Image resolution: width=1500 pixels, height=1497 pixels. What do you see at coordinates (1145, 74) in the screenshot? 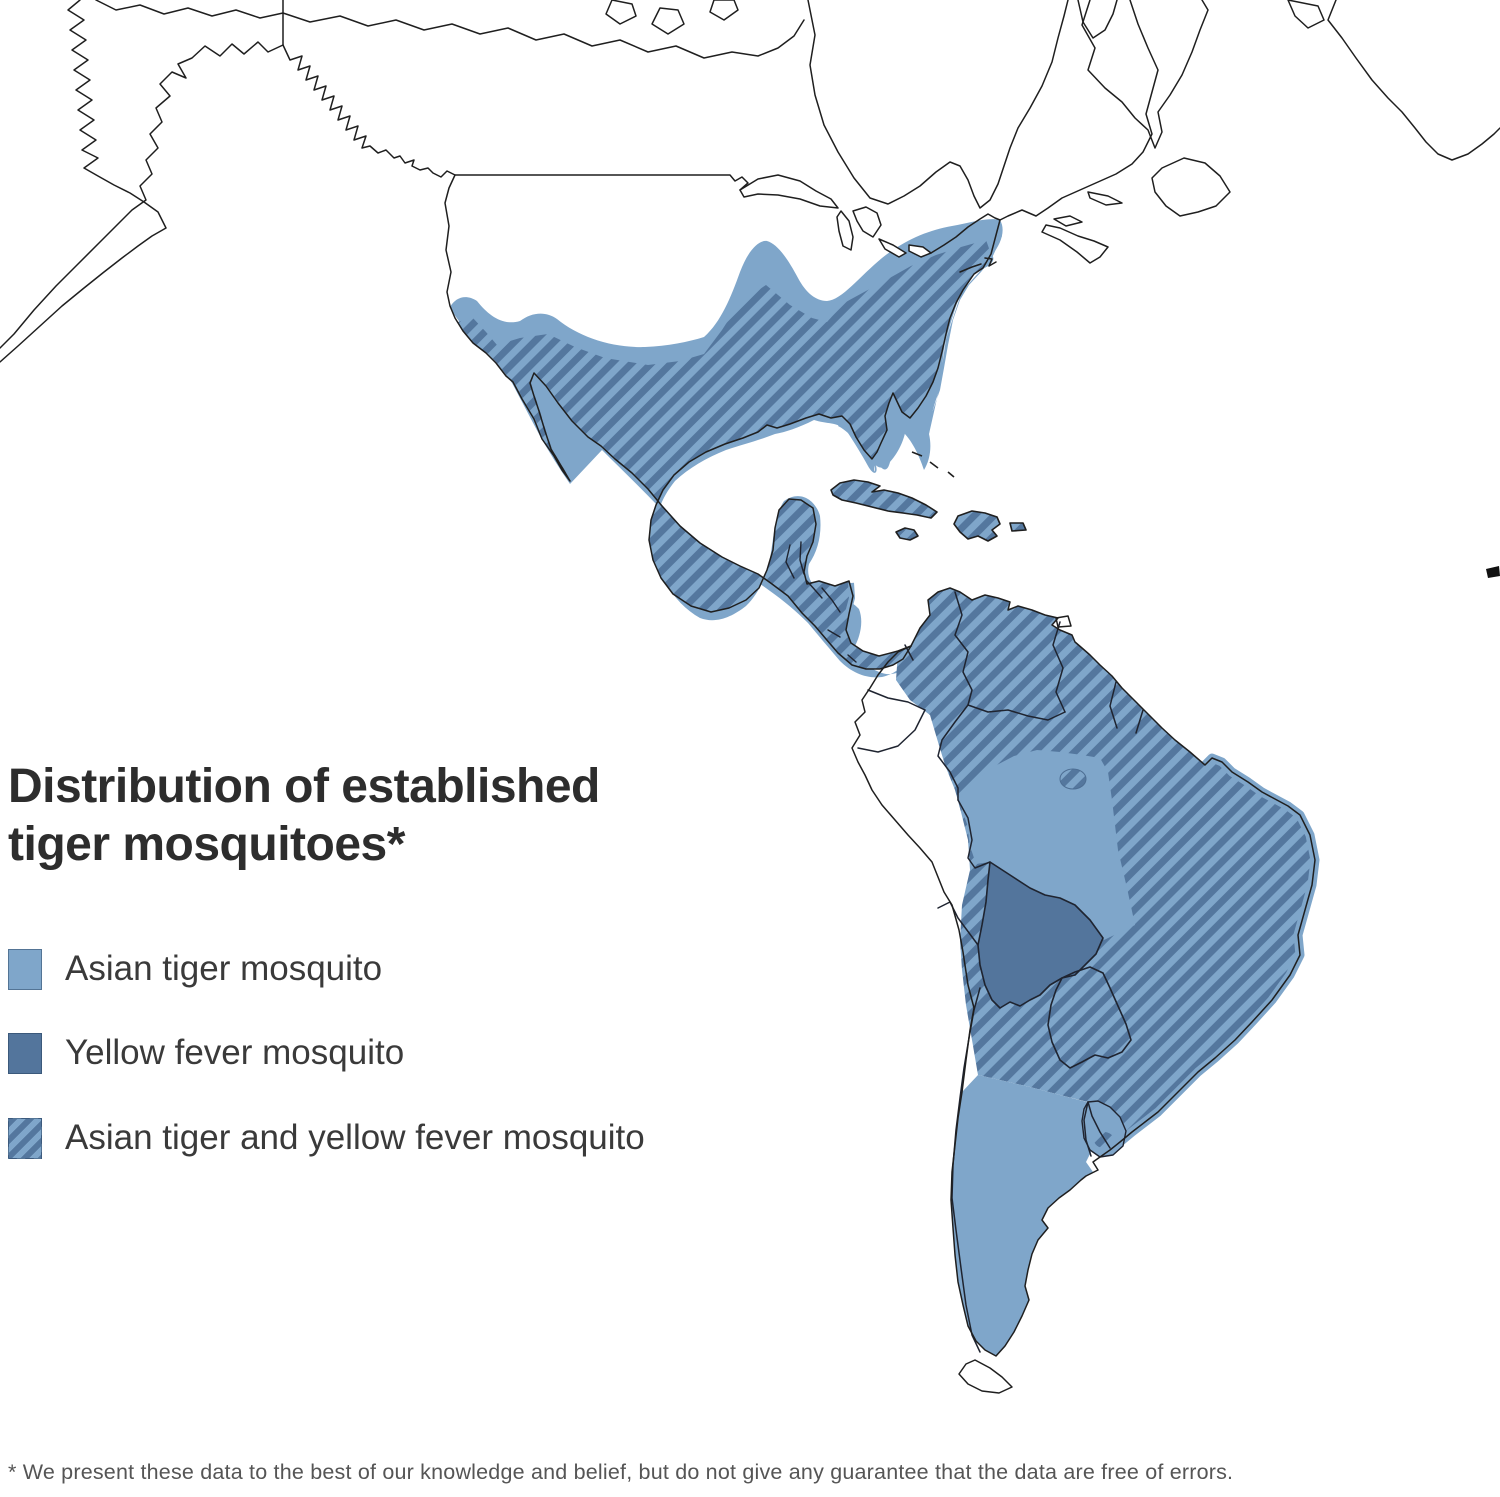
I see `baffin-island` at bounding box center [1145, 74].